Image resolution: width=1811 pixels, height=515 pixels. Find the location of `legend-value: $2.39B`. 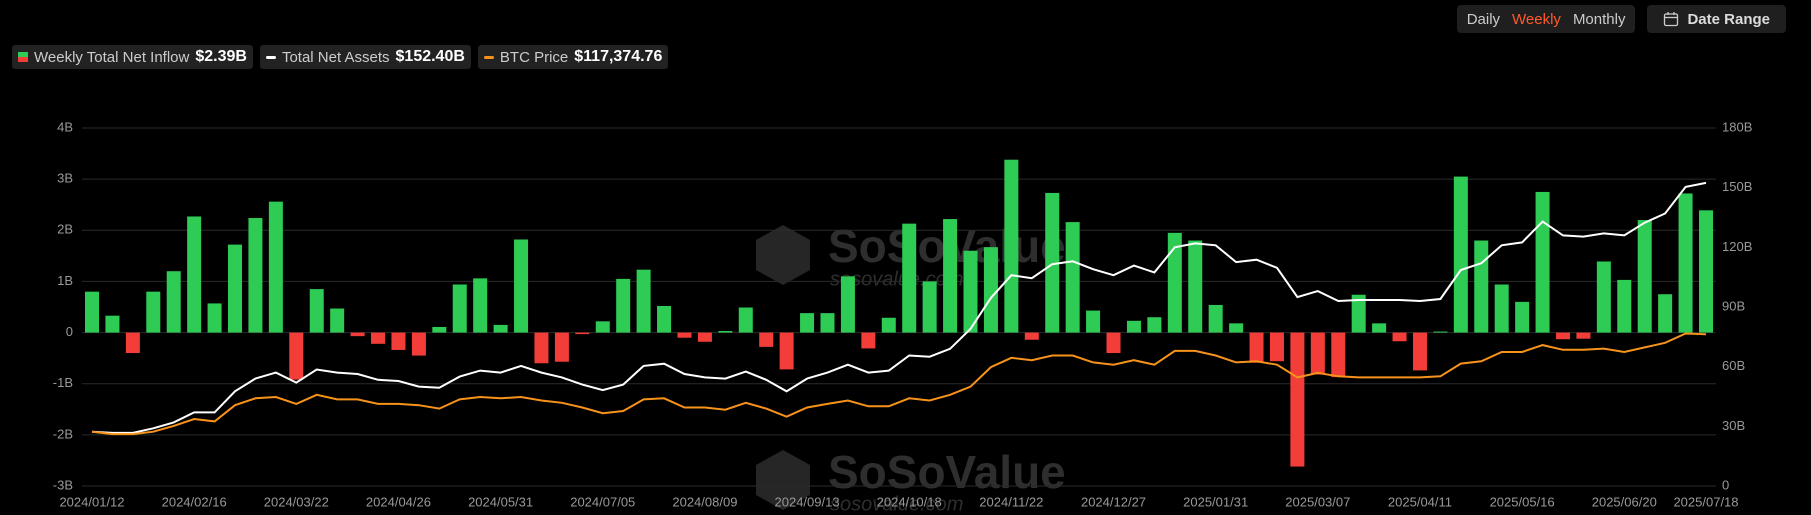

legend-value: $2.39B is located at coordinates (221, 56).